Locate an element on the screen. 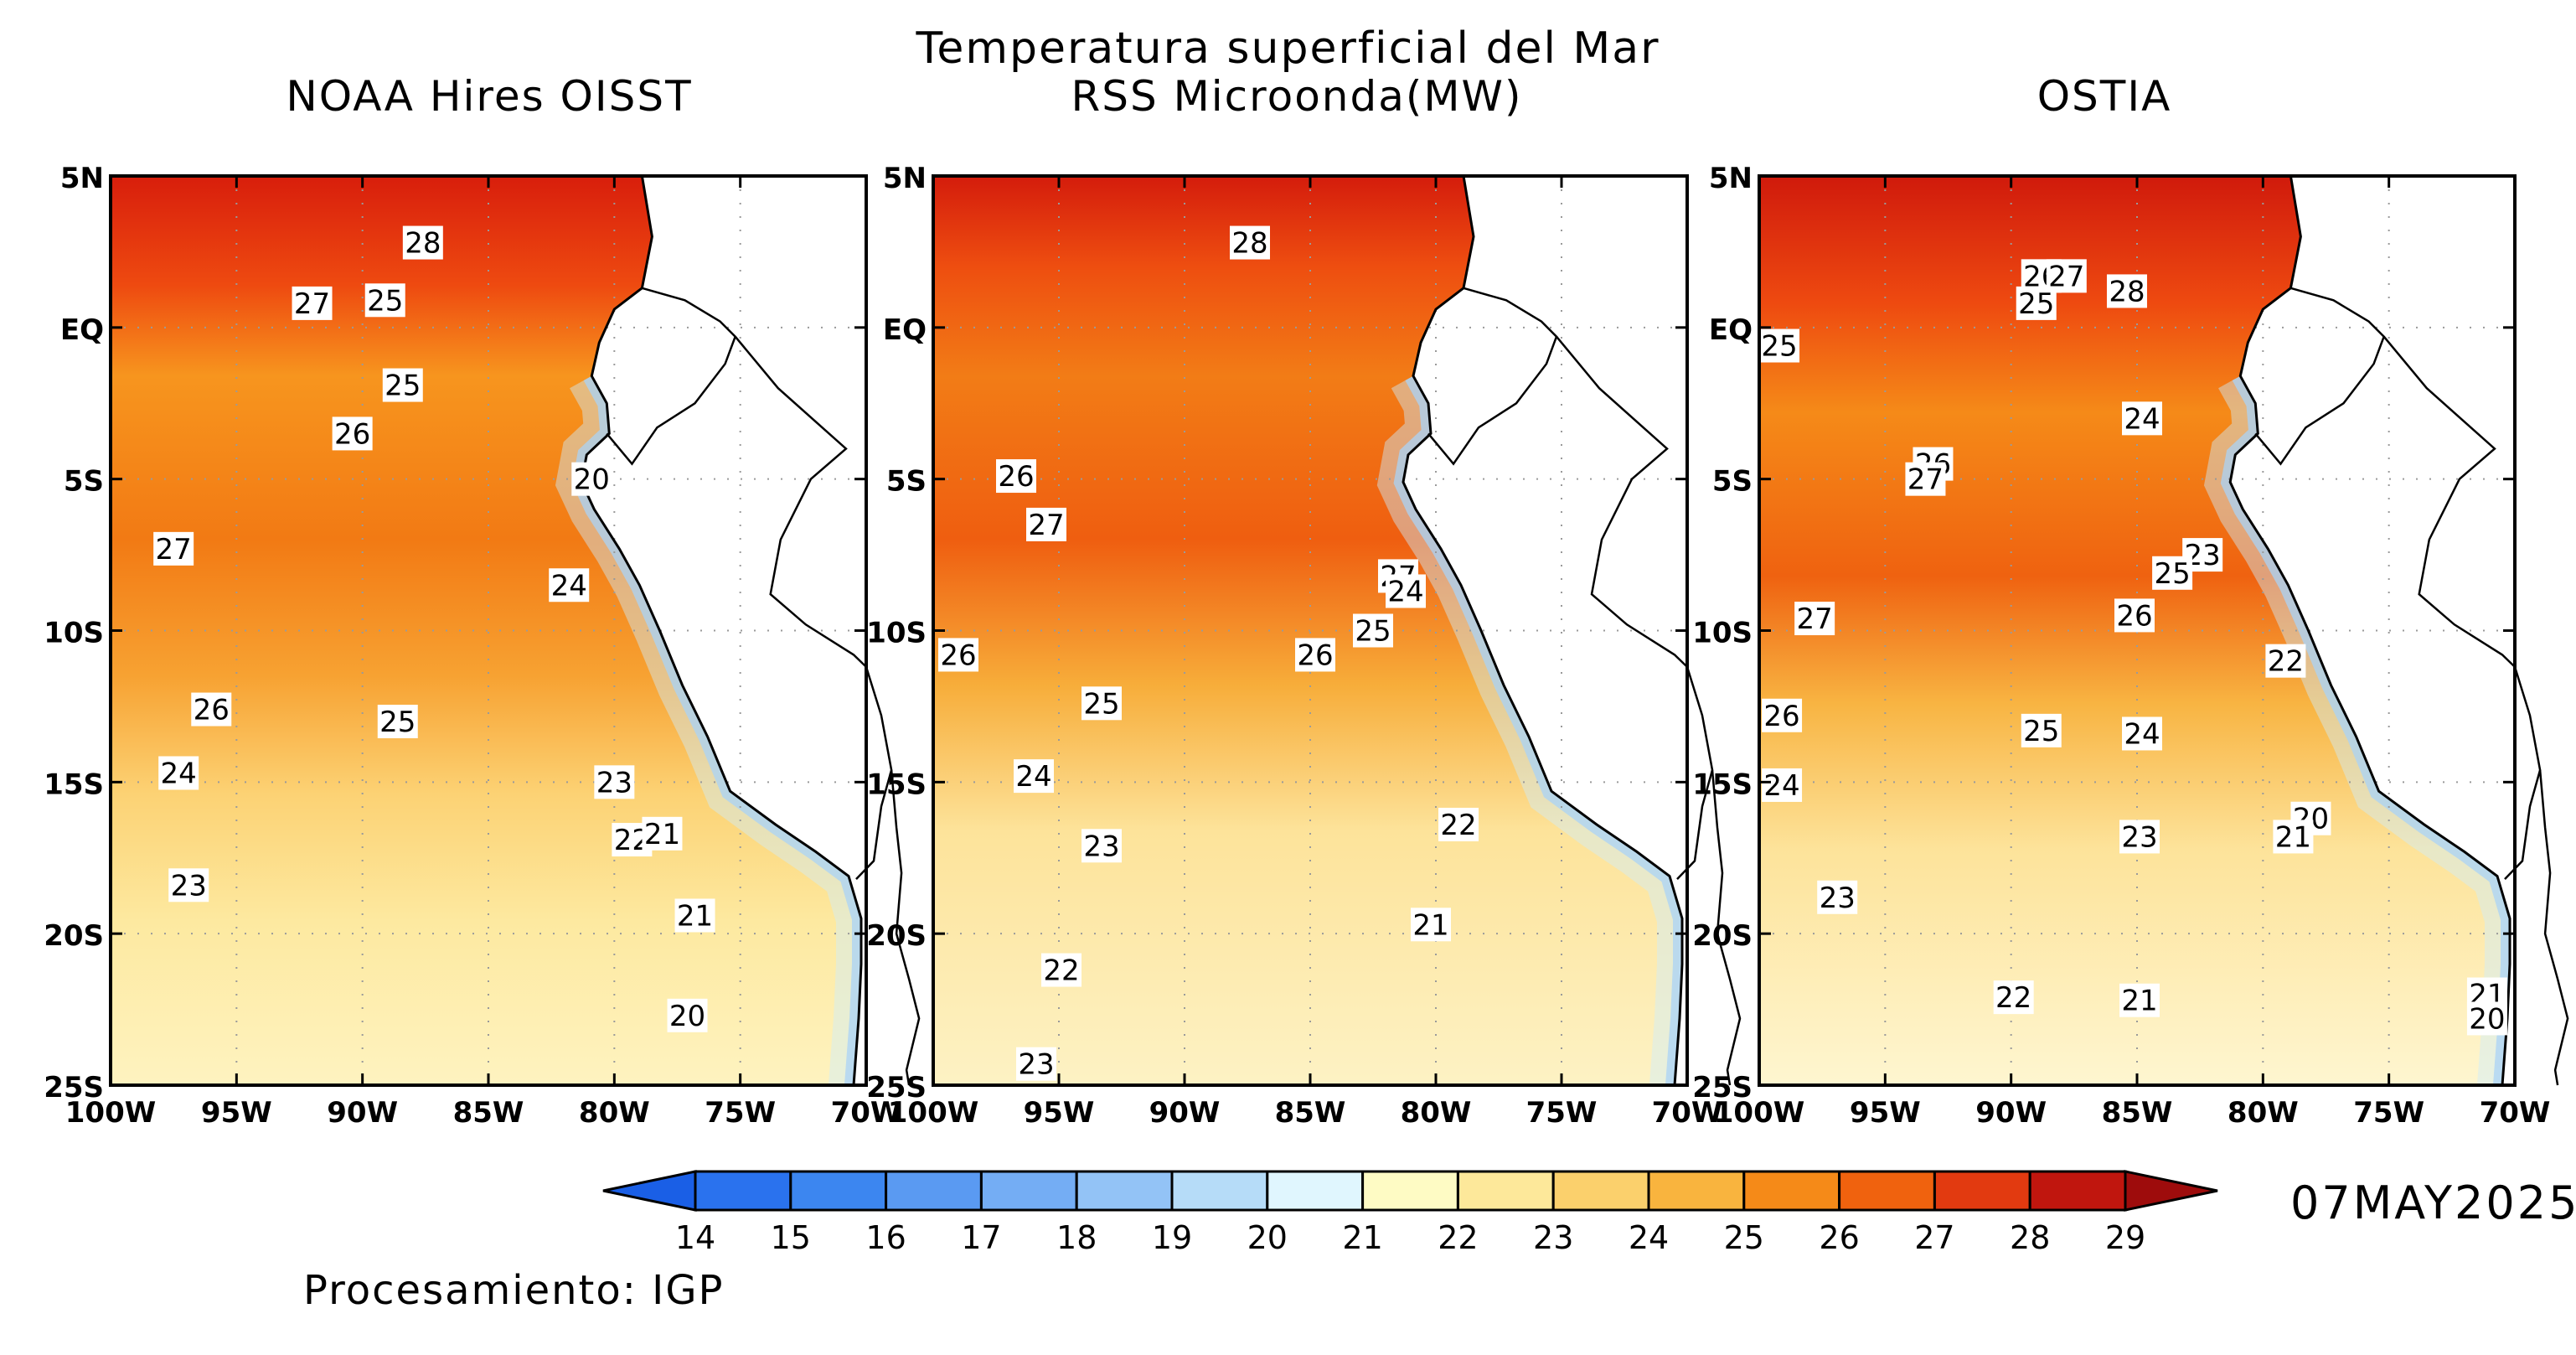  lat-tick-label: 15S is located at coordinates (1723, 784).